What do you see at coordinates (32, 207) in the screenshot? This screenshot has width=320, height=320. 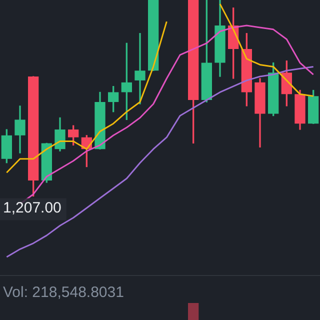 I see `text: 1,207.00` at bounding box center [32, 207].